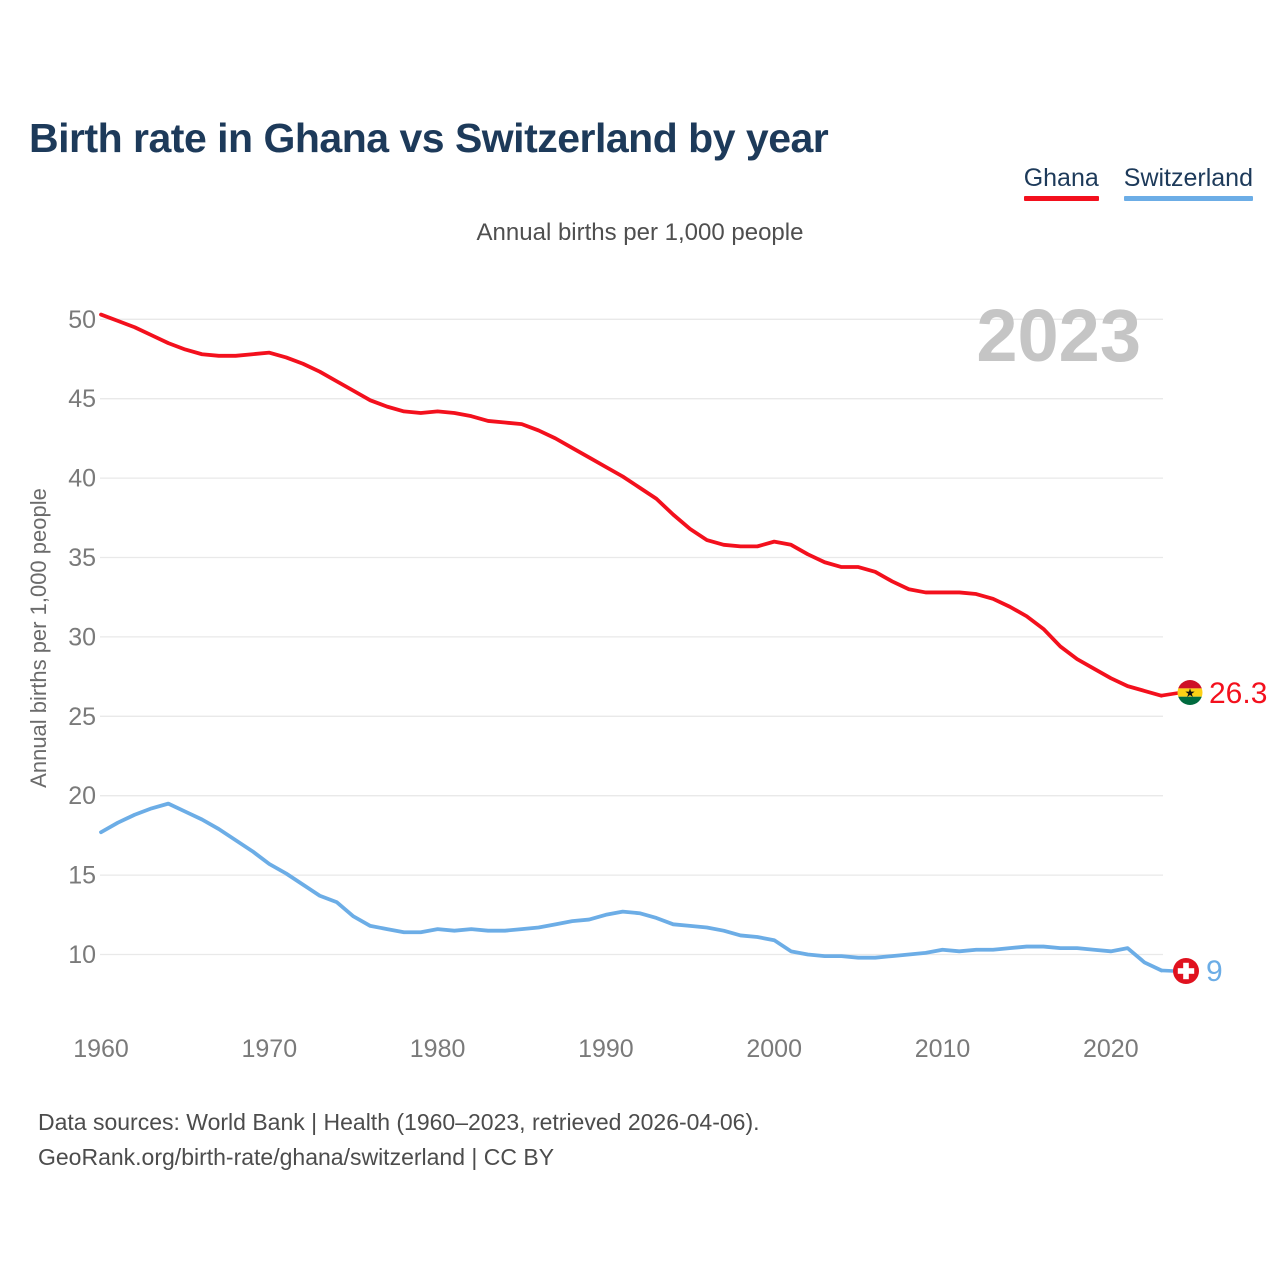 The height and width of the screenshot is (1280, 1280). I want to click on y-tick-15: 15, so click(82, 876).